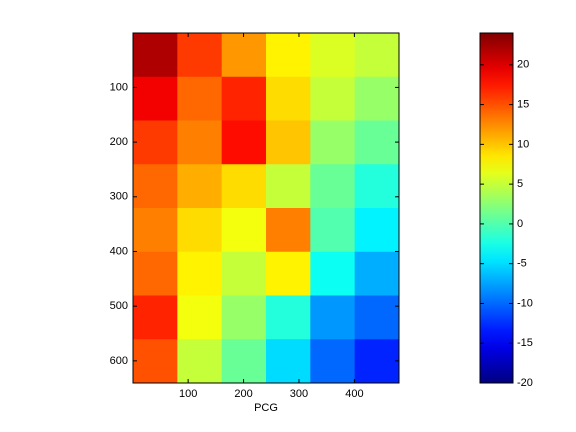  What do you see at coordinates (523, 144) in the screenshot?
I see `colorbar-tick-label: 10` at bounding box center [523, 144].